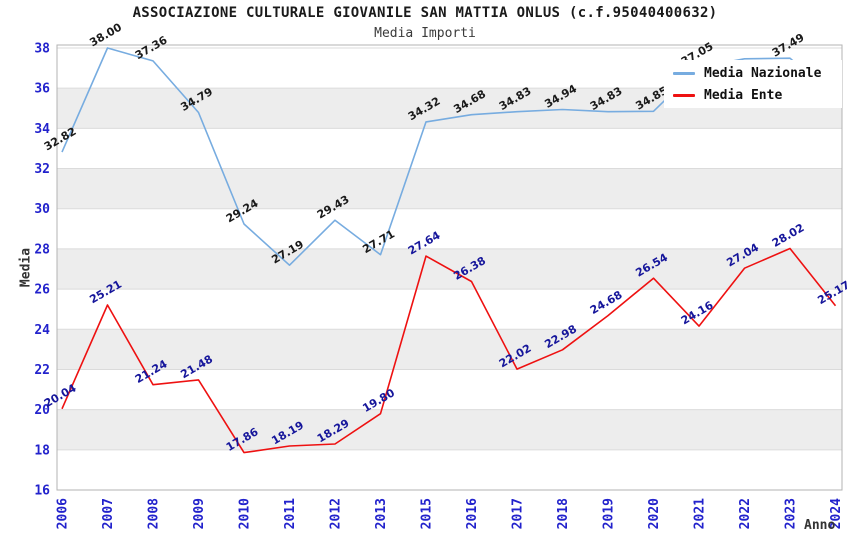  Describe the element at coordinates (42, 169) in the screenshot. I see `y-tick-label: 32` at that location.